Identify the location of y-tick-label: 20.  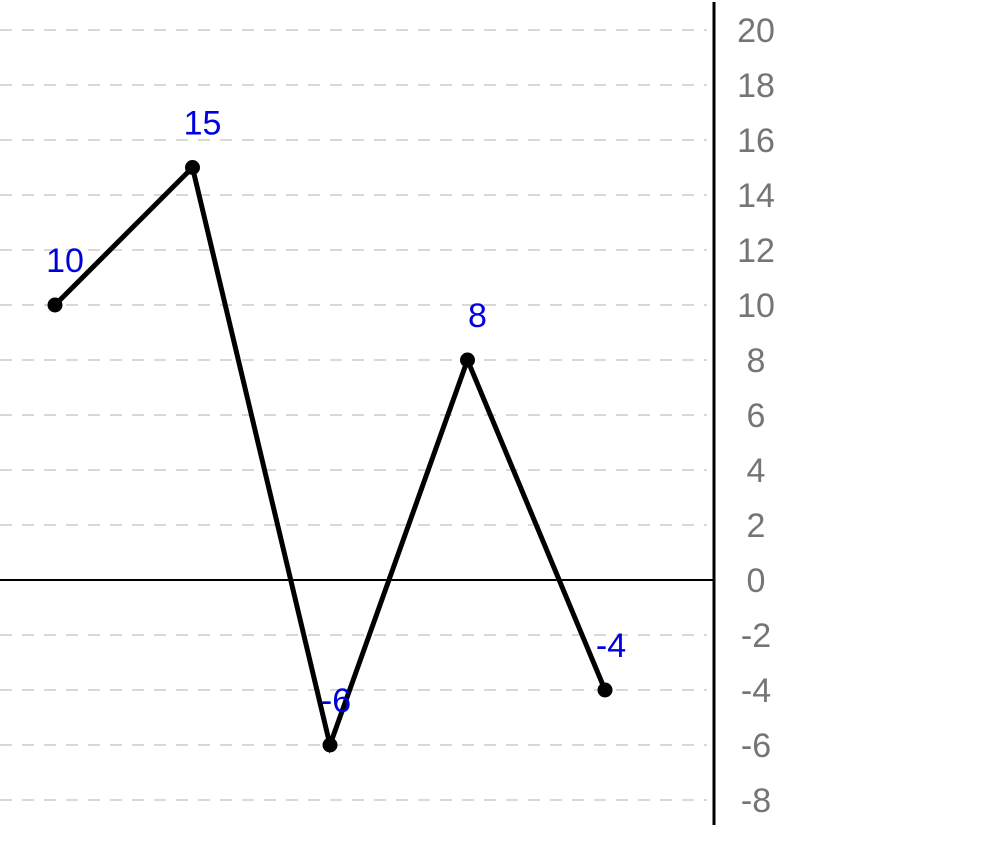
(756, 31).